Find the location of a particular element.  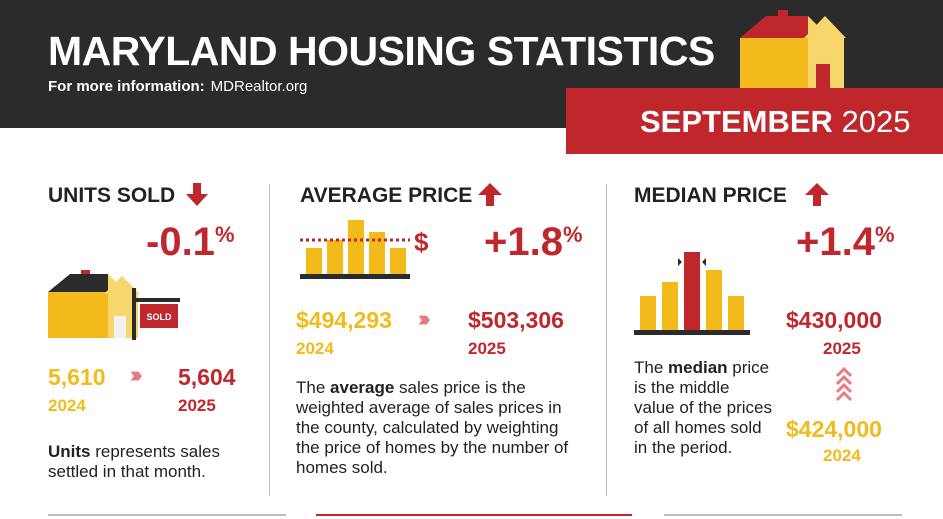

more-info-link: MDRealtor.org is located at coordinates (259, 86).